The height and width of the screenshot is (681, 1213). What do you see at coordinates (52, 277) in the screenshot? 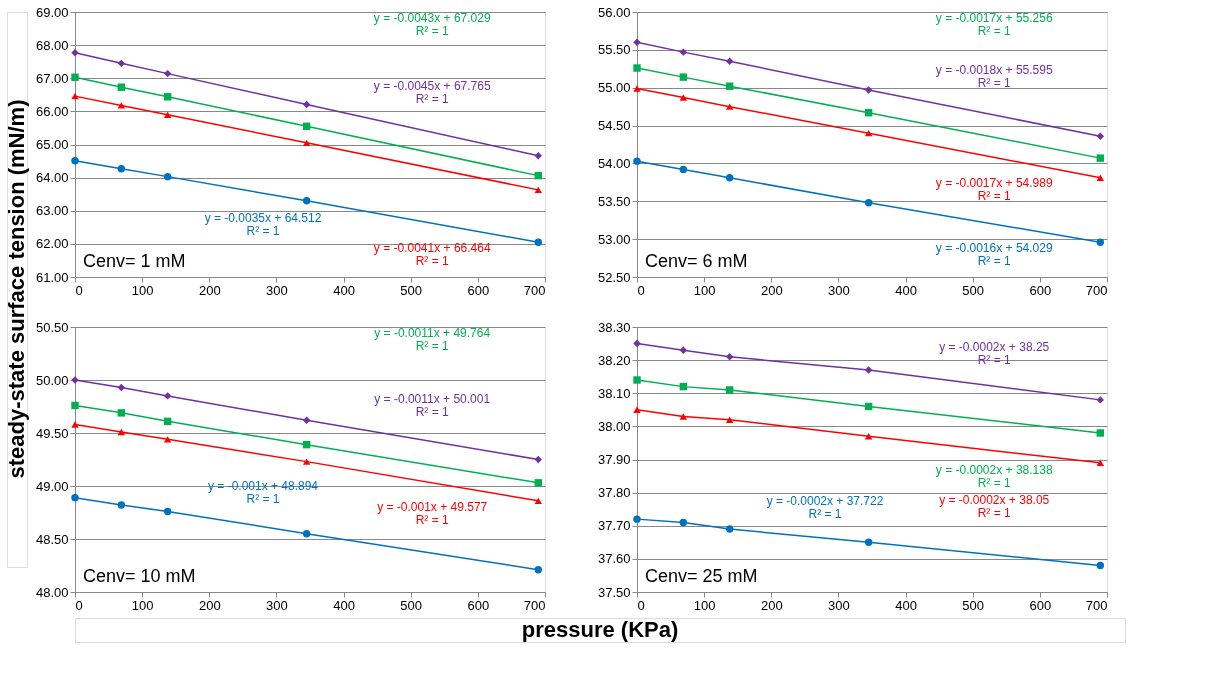
I see `y-tick-label: 61.00` at bounding box center [52, 277].